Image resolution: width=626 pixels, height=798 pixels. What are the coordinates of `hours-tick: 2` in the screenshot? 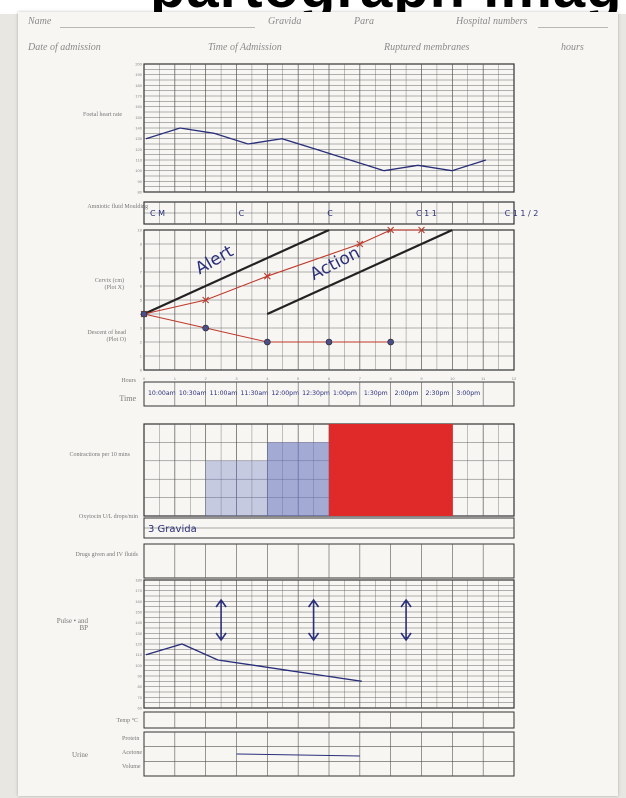 It's located at (206, 378).